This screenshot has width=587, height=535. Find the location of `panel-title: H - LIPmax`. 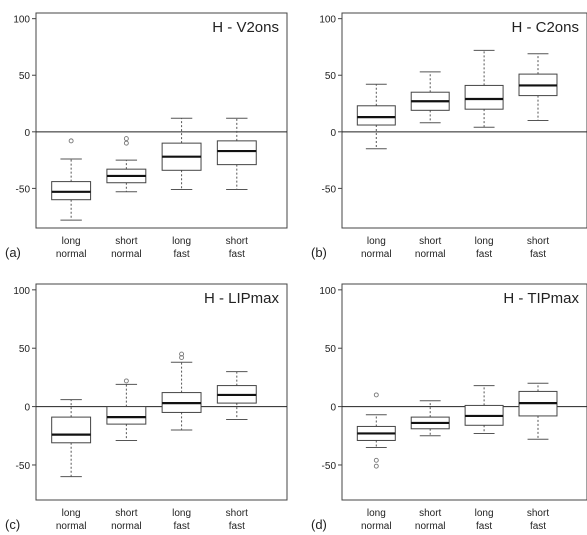

panel-title: H - LIPmax is located at coordinates (242, 298).